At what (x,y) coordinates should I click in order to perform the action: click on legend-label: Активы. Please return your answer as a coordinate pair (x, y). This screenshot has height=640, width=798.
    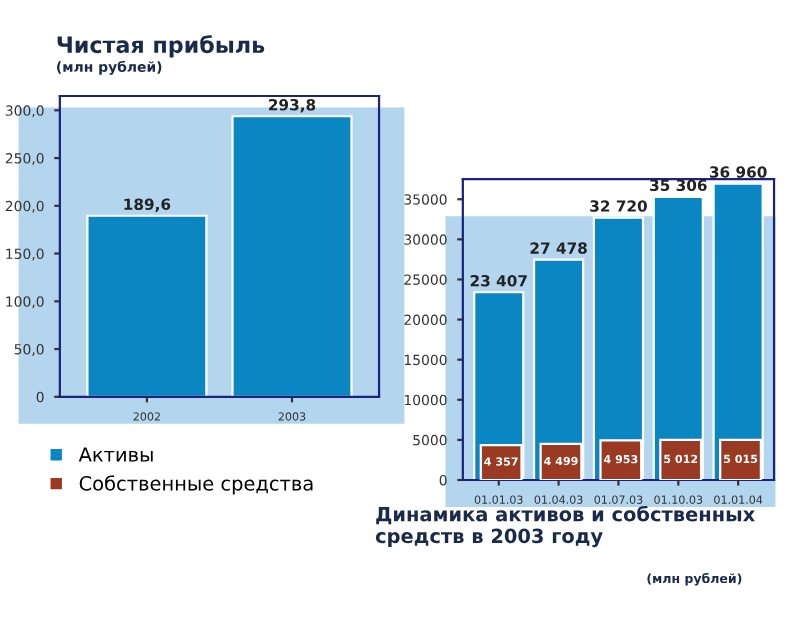
    Looking at the image, I should click on (115, 454).